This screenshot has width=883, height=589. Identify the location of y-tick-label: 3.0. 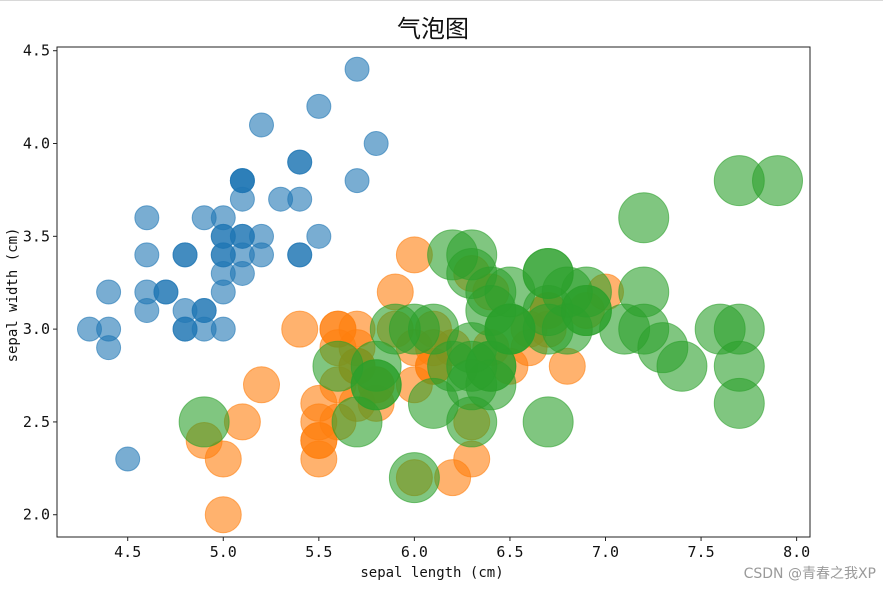
(36, 329).